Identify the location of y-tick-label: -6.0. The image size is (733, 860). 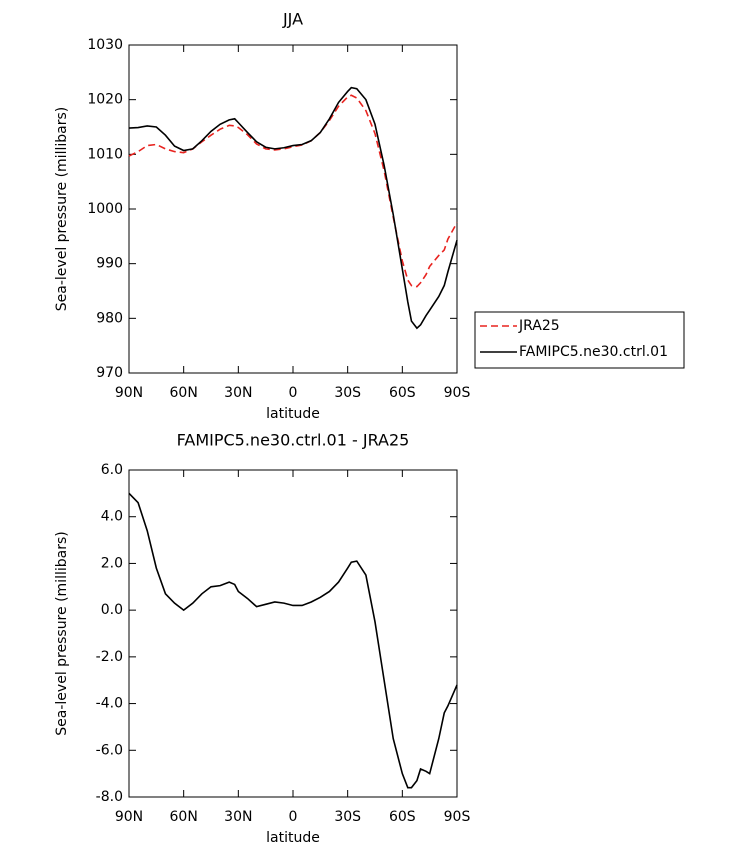
(109, 750).